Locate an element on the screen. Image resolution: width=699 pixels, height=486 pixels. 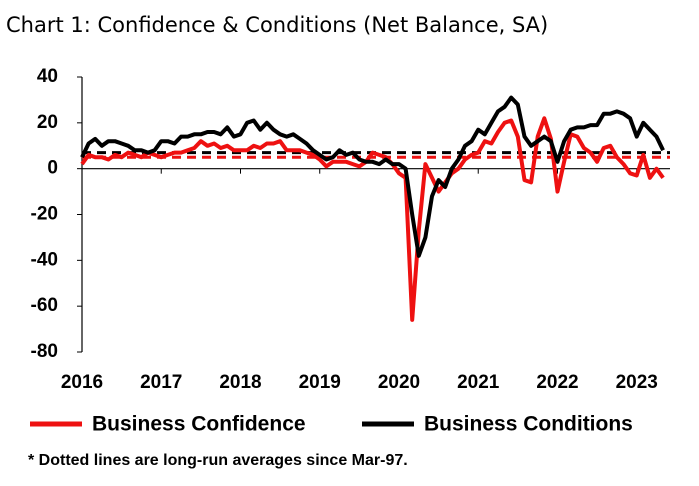
y-tick-label: -20 is located at coordinates (44, 214).